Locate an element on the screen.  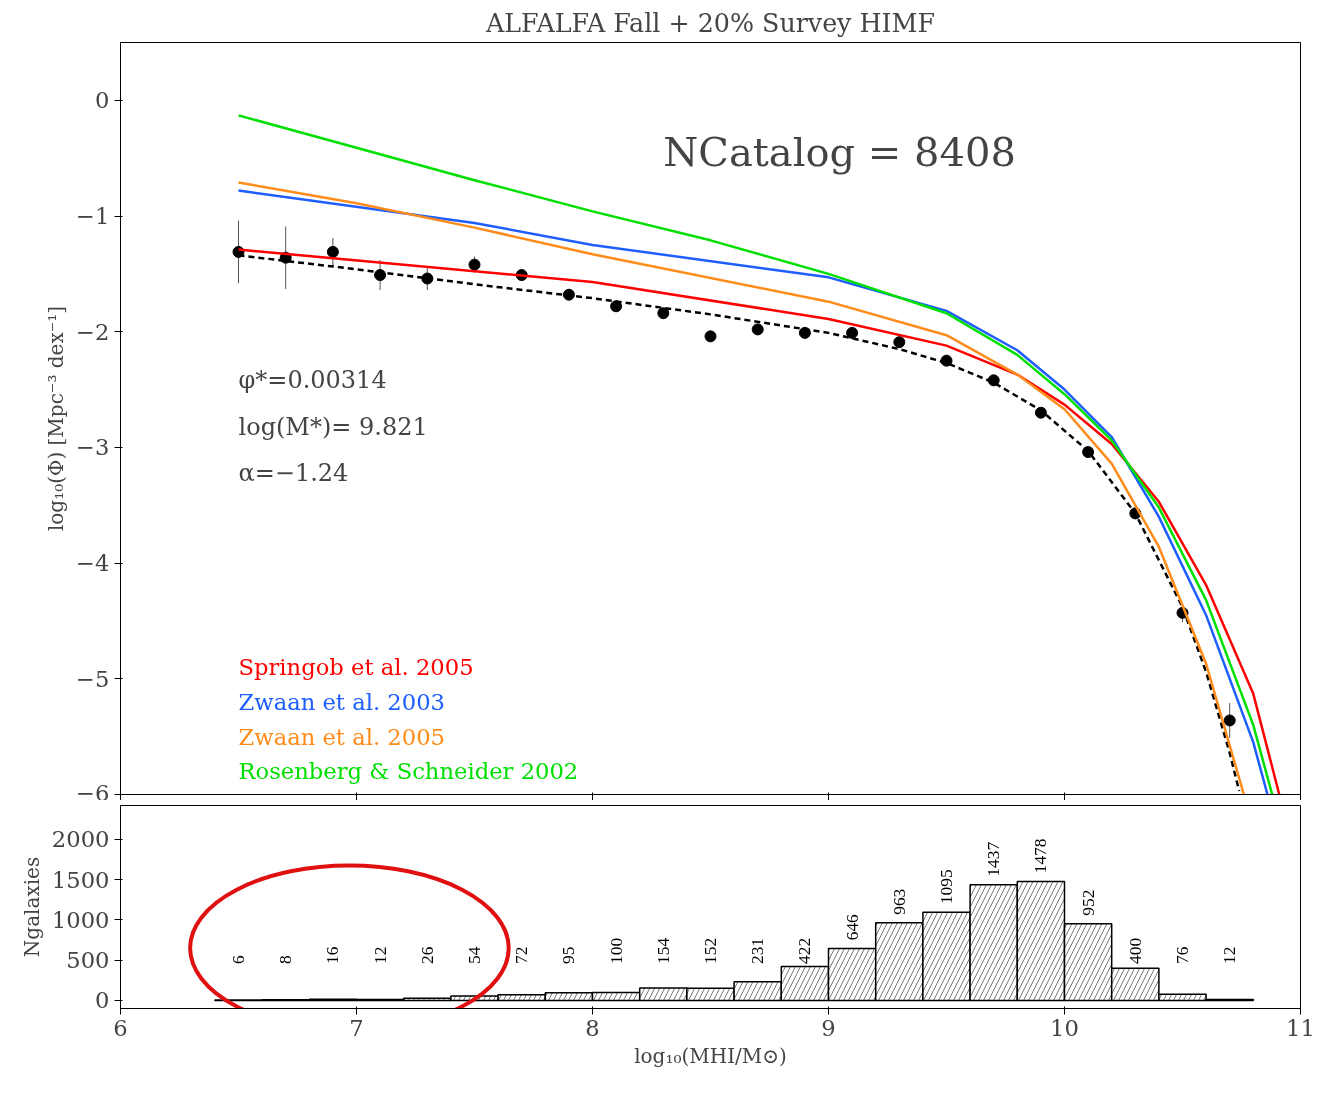
data-label: 963 is located at coordinates (899, 901).